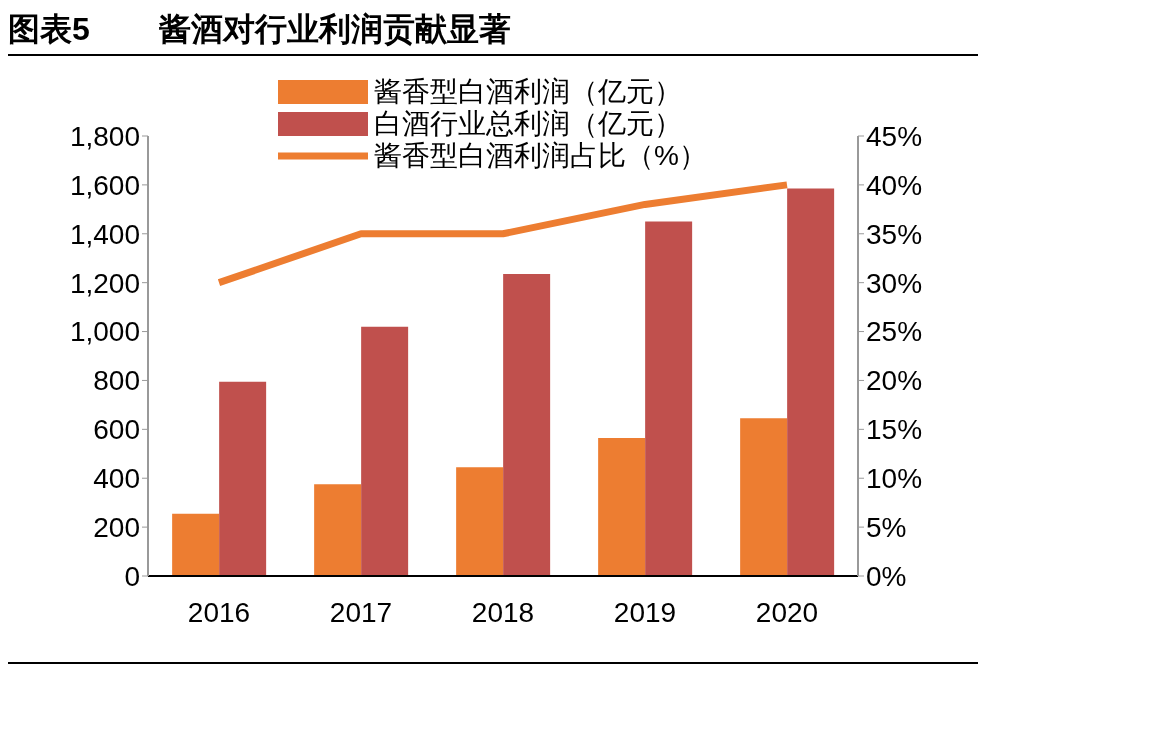  What do you see at coordinates (116, 430) in the screenshot?
I see `y-tick-label: 600` at bounding box center [116, 430].